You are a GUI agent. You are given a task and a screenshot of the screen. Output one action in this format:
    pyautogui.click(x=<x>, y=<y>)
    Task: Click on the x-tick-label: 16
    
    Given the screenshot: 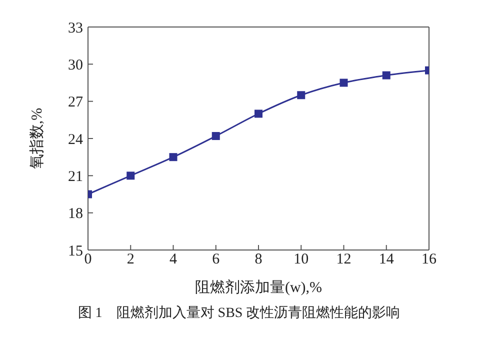 What is the action you would take?
    pyautogui.click(x=429, y=260)
    